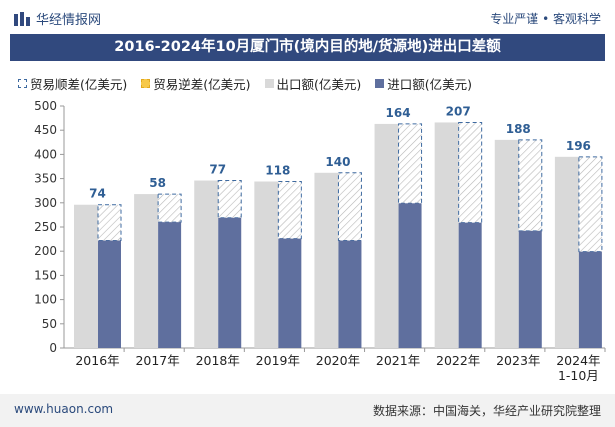  What do you see at coordinates (338, 360) in the screenshot?
I see `x-tick-label: 2020年` at bounding box center [338, 360].